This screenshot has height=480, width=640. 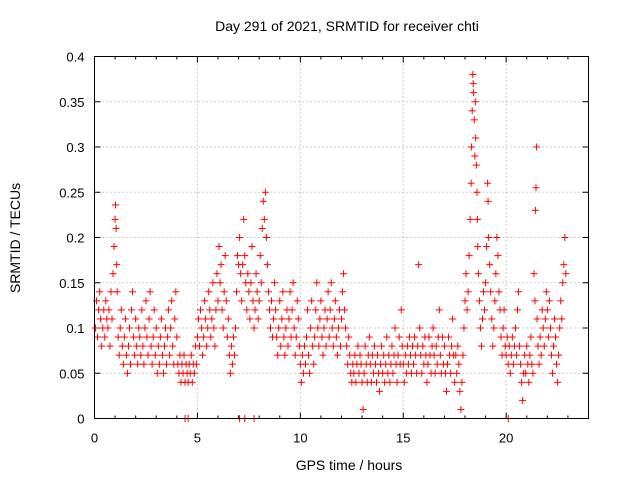 What do you see at coordinates (349, 465) in the screenshot?
I see `x-axis-label: GPS time / hours` at bounding box center [349, 465].